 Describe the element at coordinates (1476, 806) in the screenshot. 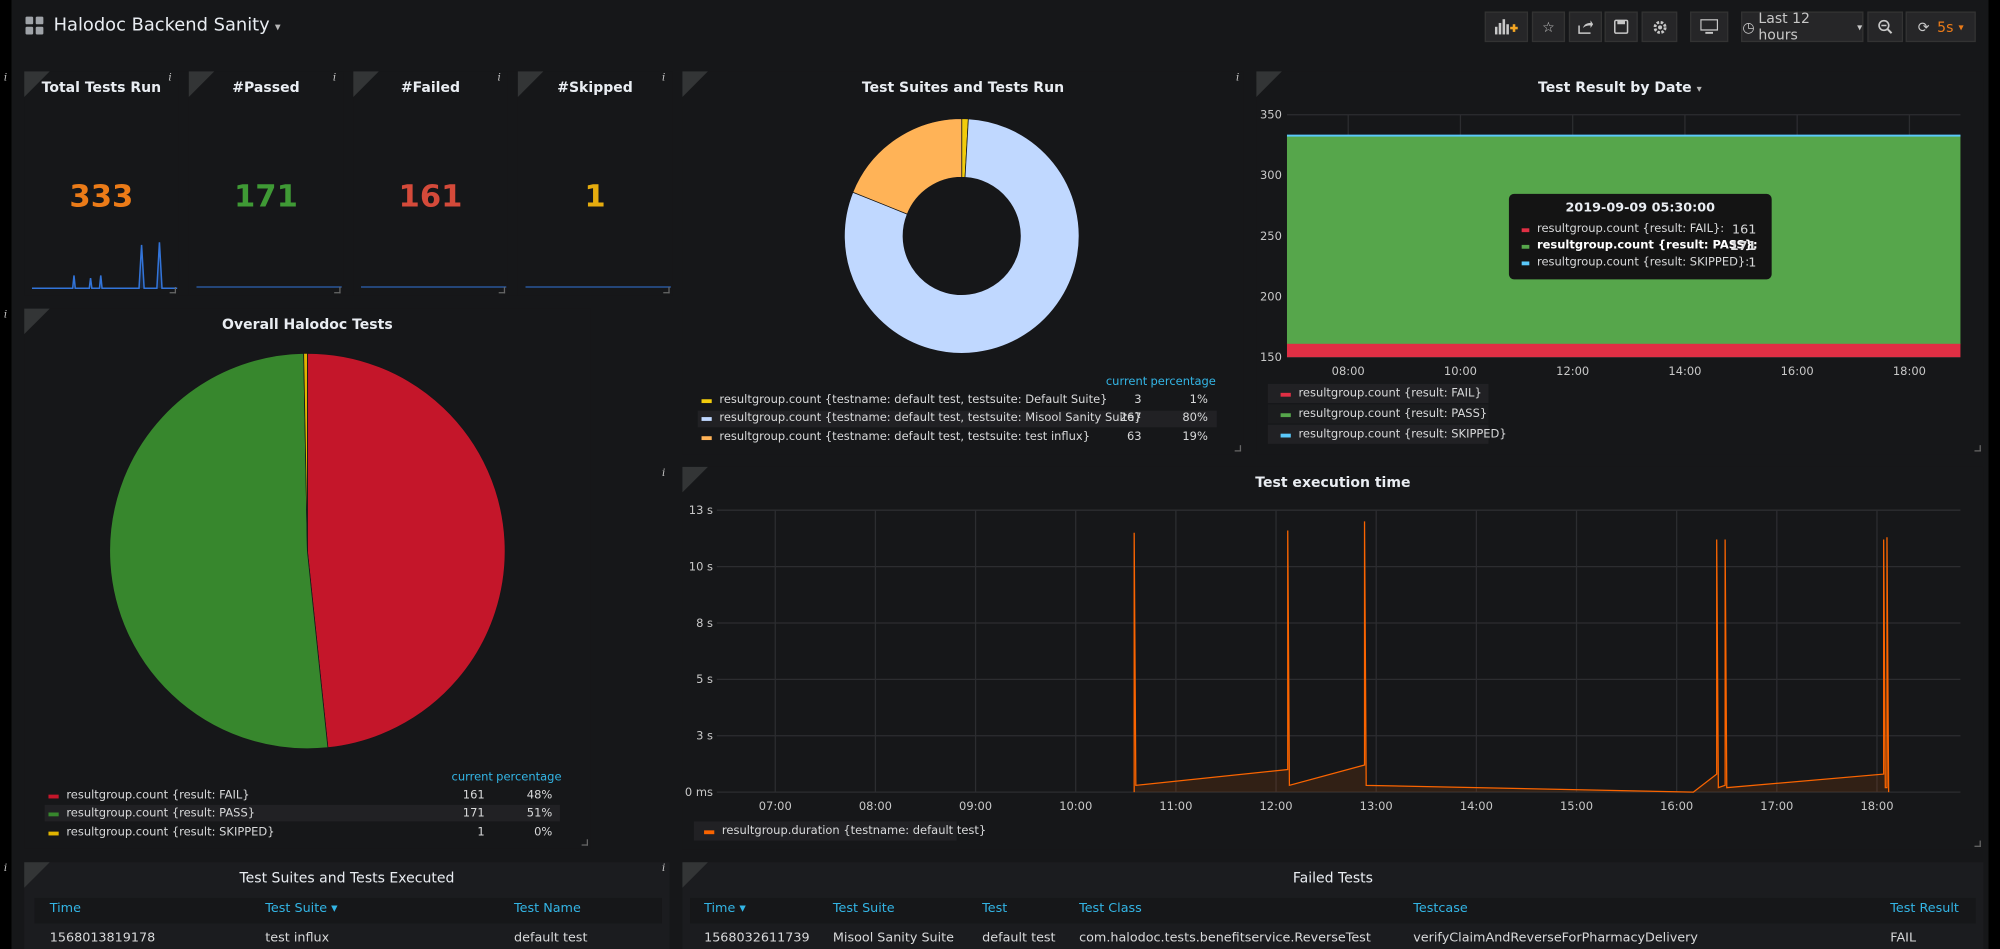

I see `x-tick-label: 14:00` at that location.